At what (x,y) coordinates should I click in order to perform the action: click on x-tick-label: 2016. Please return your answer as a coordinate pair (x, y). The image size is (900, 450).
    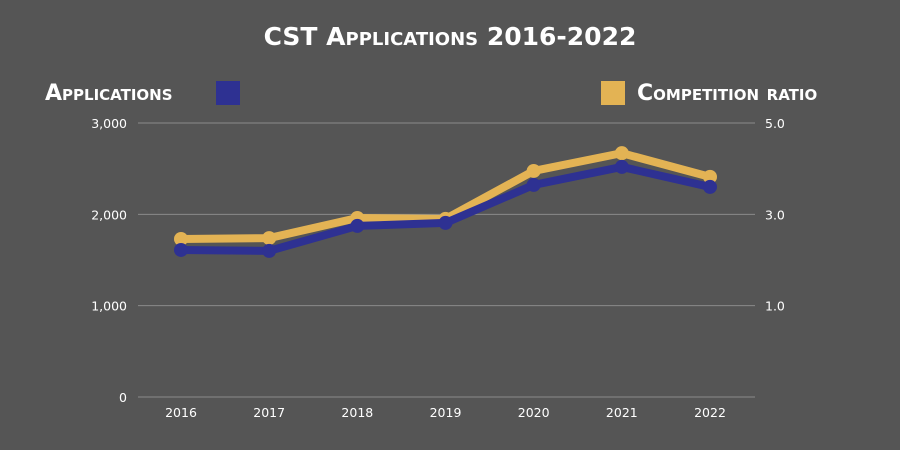
    Looking at the image, I should click on (181, 412).